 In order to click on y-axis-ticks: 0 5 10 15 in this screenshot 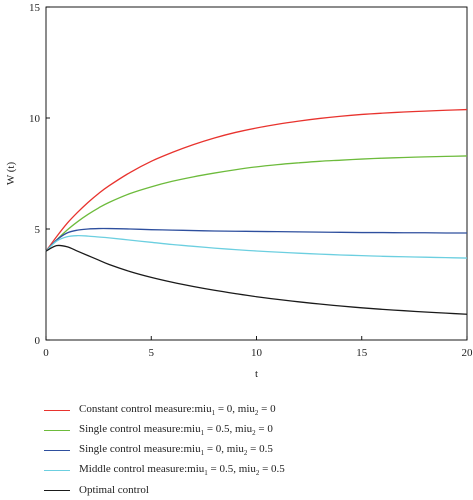, I will do `click(39, 174)`.